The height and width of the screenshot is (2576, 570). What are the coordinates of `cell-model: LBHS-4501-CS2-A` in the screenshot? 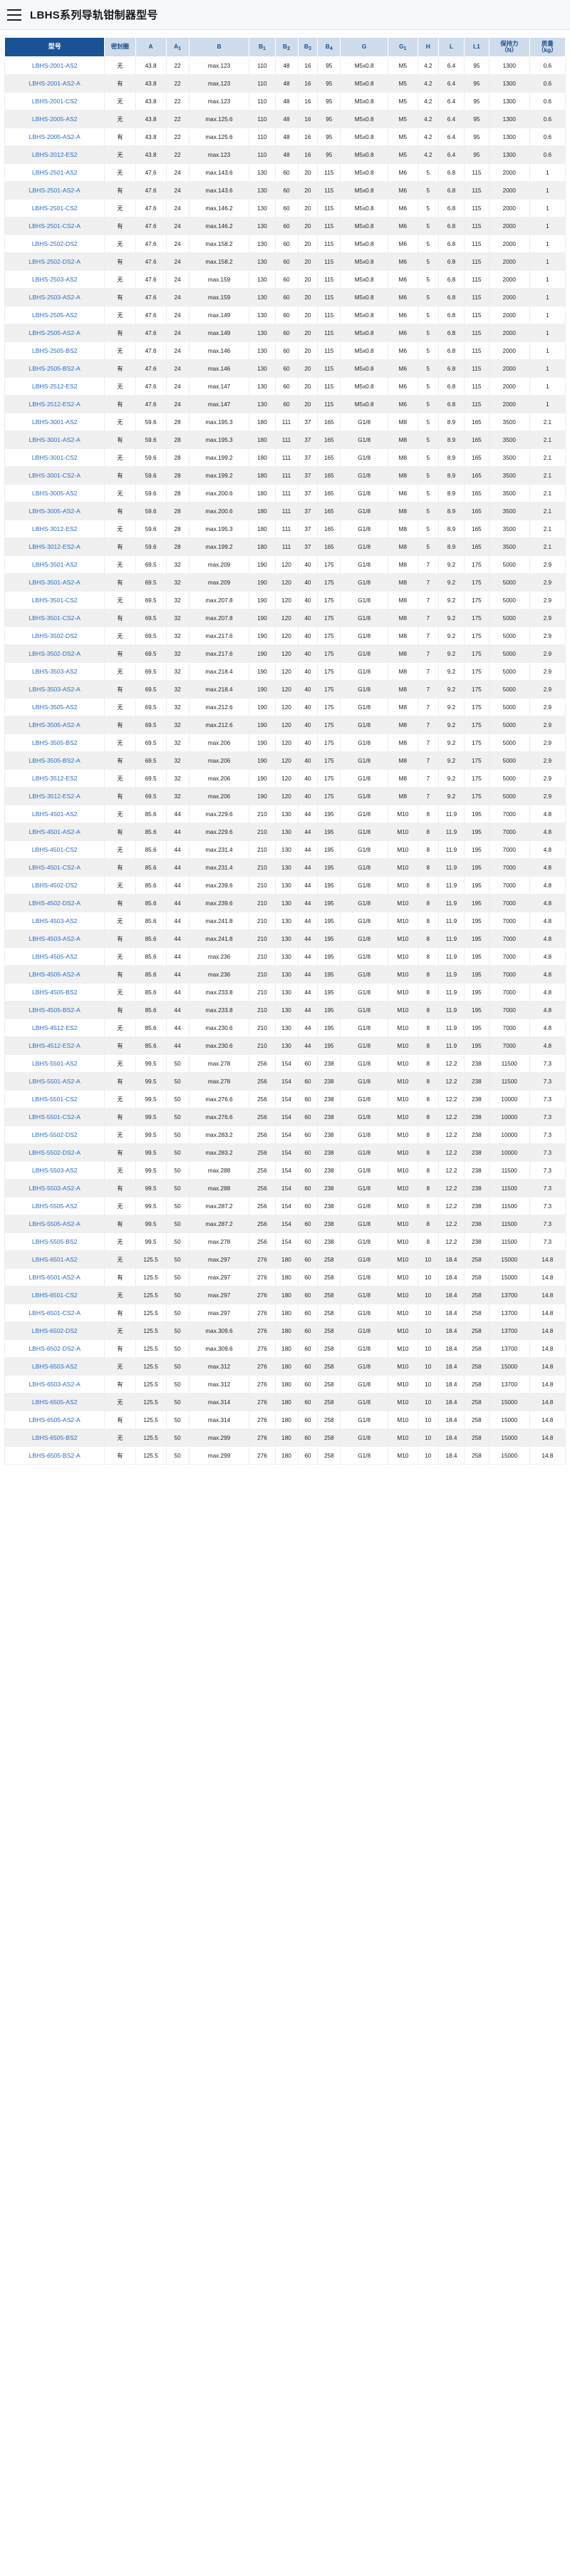 It's located at (54, 867).